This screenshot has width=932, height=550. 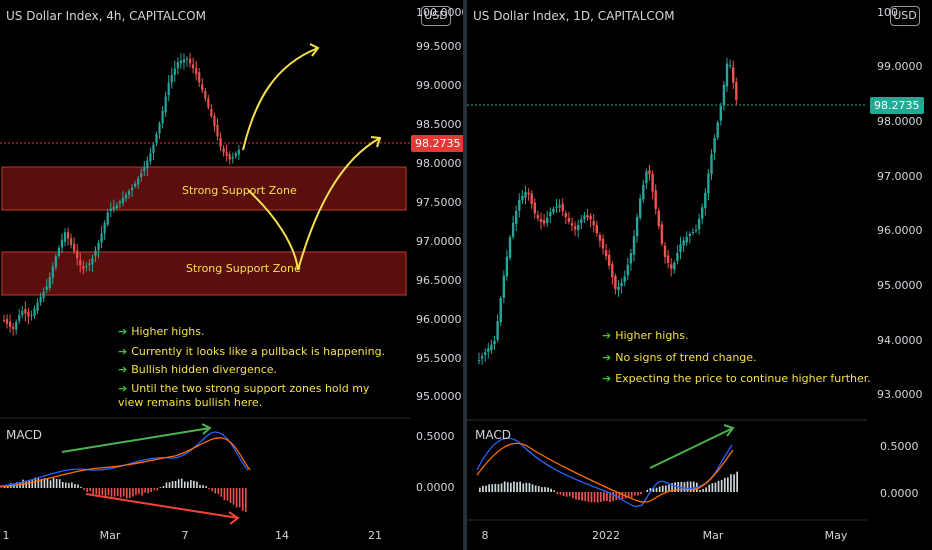 What do you see at coordinates (485, 535) in the screenshot?
I see `x-tick: 8` at bounding box center [485, 535].